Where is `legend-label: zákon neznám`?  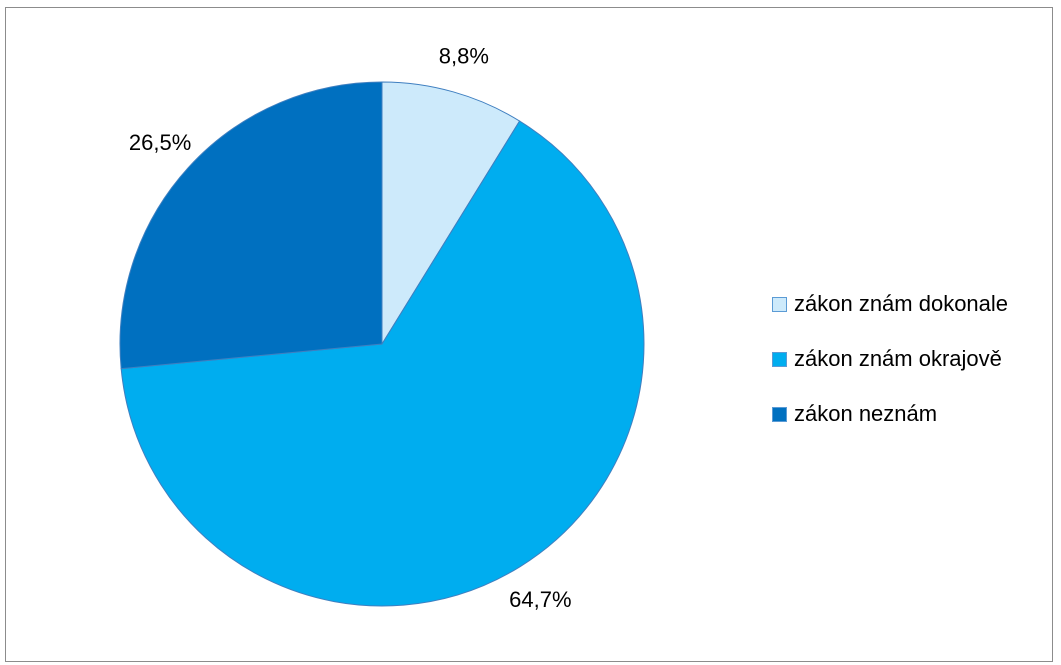 legend-label: zákon neznám is located at coordinates (866, 413).